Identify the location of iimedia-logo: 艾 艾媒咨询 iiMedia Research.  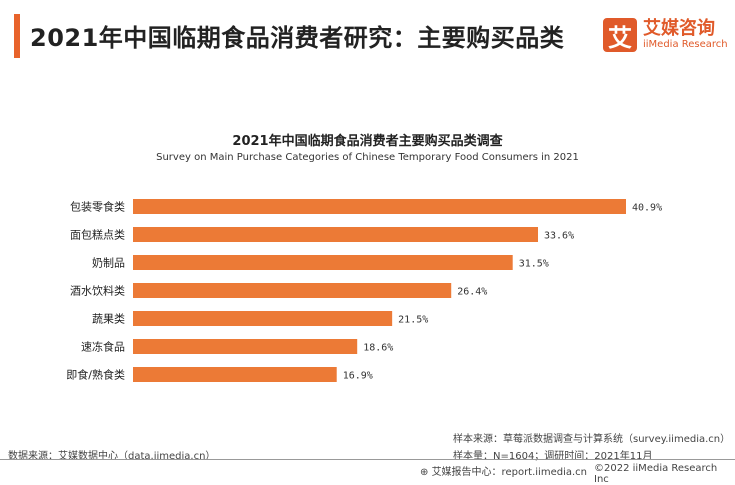
(665, 35).